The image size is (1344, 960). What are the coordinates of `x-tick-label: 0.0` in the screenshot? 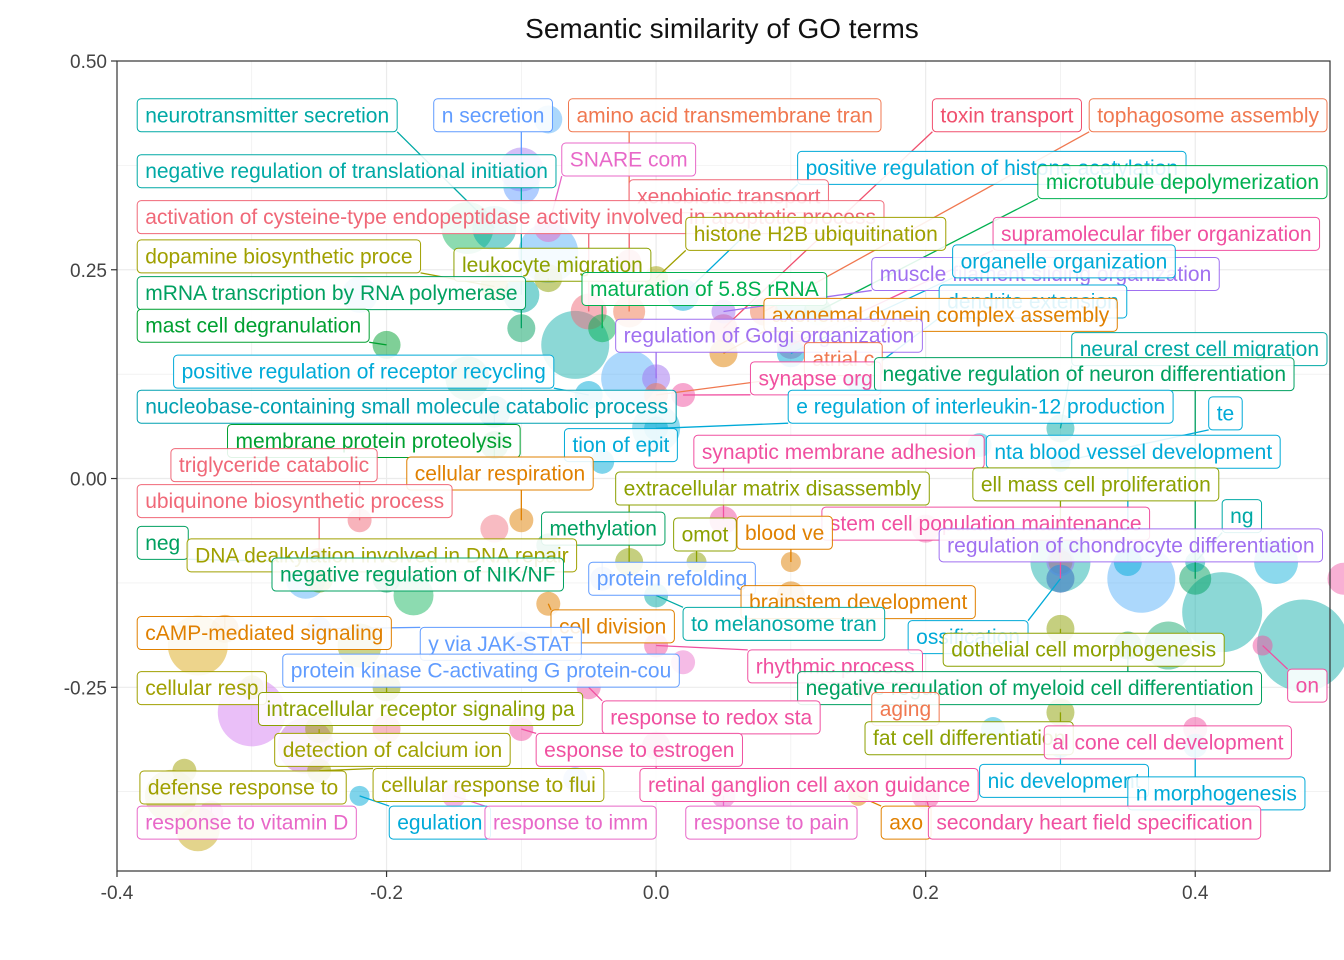 It's located at (656, 893).